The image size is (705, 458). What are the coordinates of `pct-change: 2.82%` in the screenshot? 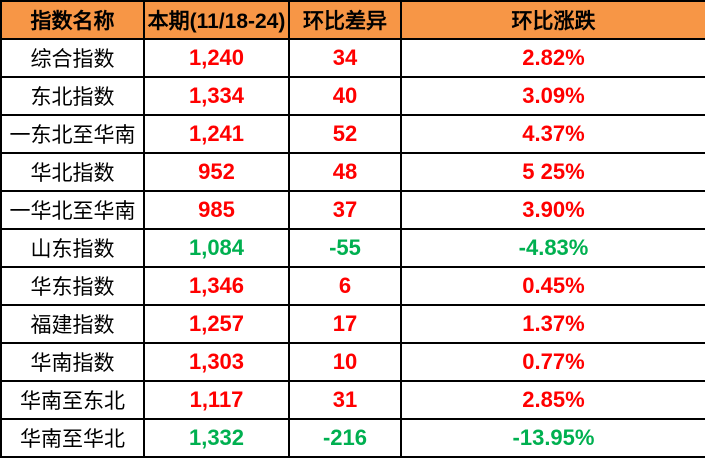 It's located at (552, 58).